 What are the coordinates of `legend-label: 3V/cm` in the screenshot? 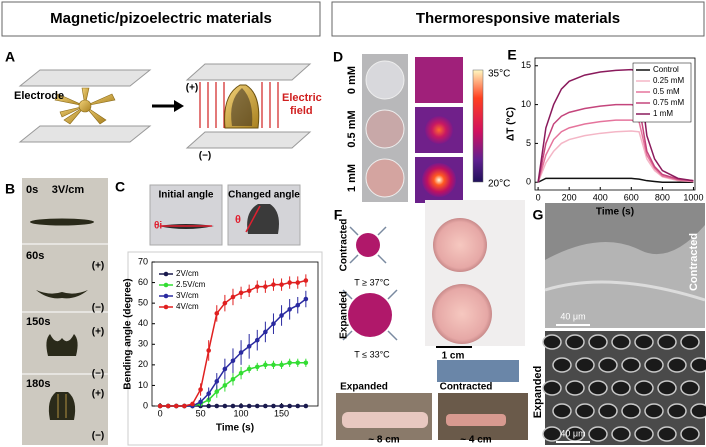 It's located at (187, 295).